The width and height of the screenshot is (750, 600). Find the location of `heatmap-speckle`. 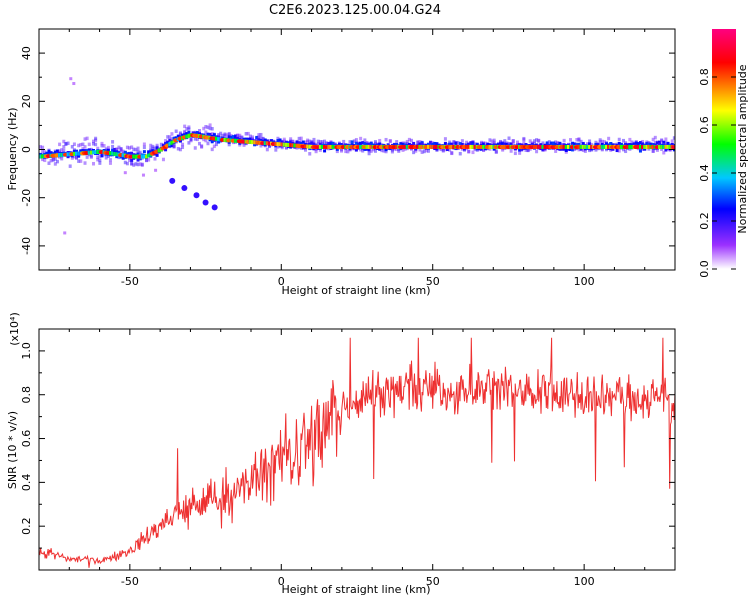

heatmap-speckle is located at coordinates (143, 175).